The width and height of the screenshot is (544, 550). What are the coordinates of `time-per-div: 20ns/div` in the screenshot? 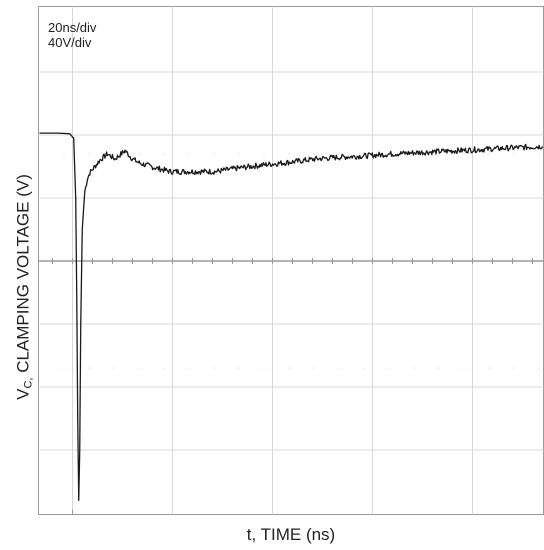 It's located at (72, 27).